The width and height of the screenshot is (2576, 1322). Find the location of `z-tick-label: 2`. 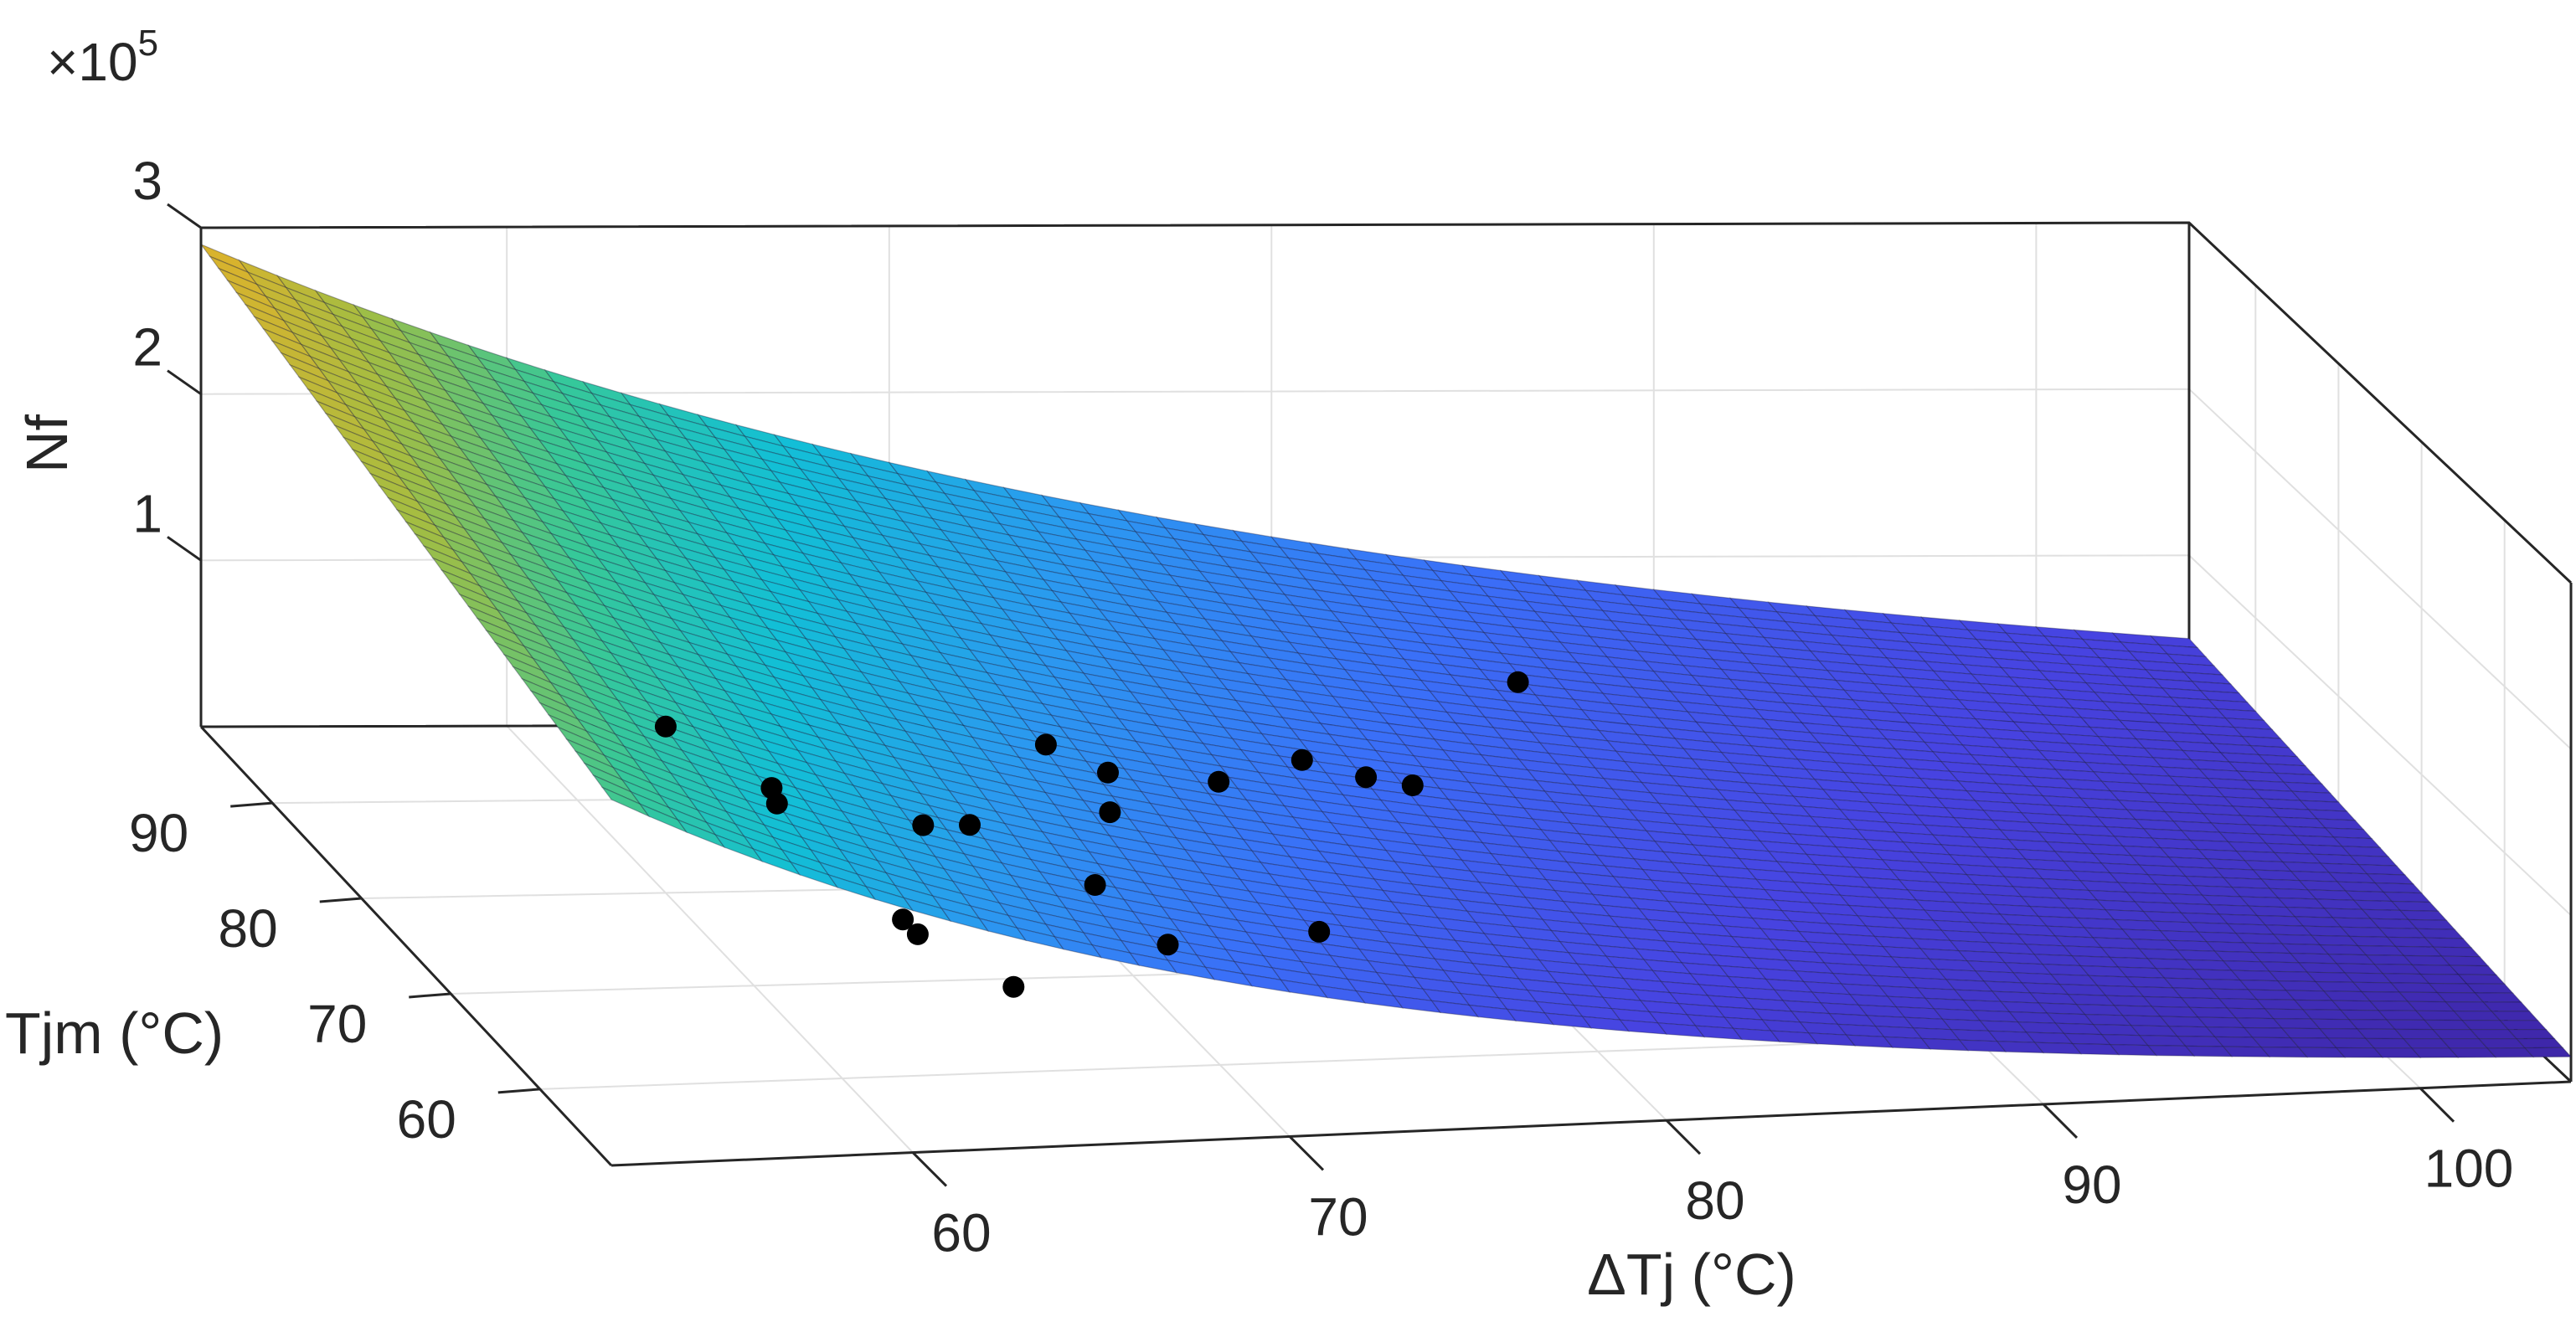

z-tick-label: 2 is located at coordinates (147, 347).